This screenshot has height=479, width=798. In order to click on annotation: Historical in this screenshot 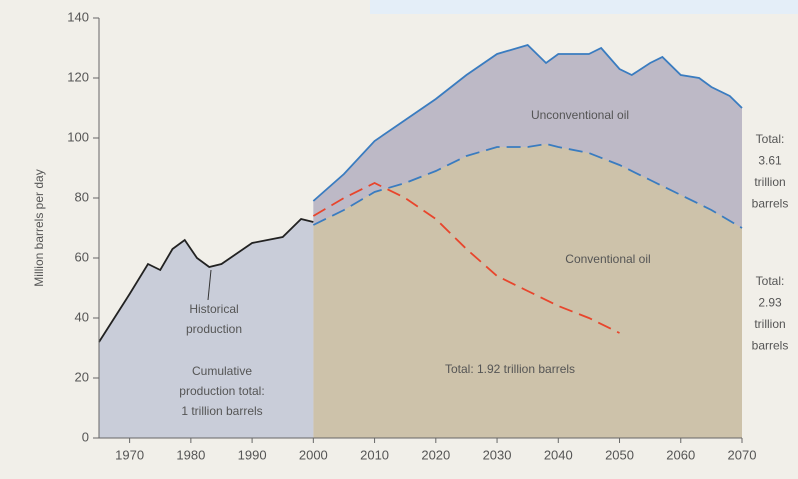, I will do `click(213, 309)`.